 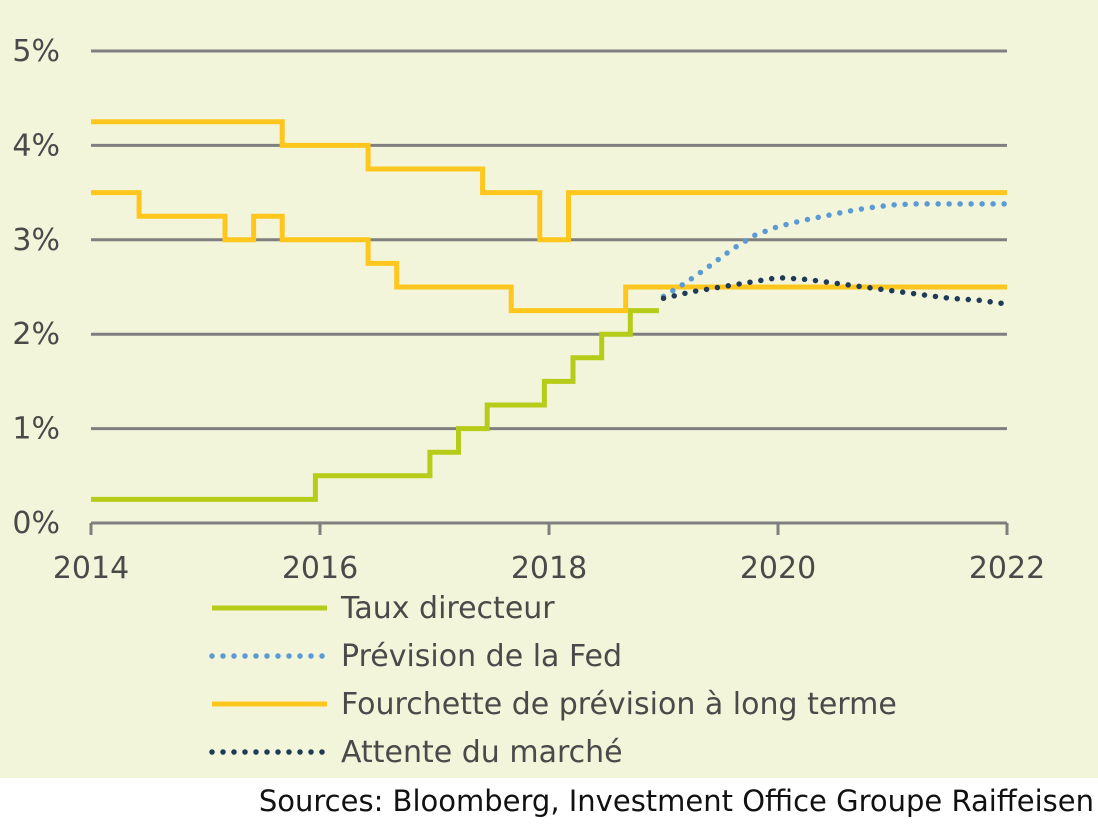 What do you see at coordinates (91, 568) in the screenshot?
I see `x-tick-label: 2014` at bounding box center [91, 568].